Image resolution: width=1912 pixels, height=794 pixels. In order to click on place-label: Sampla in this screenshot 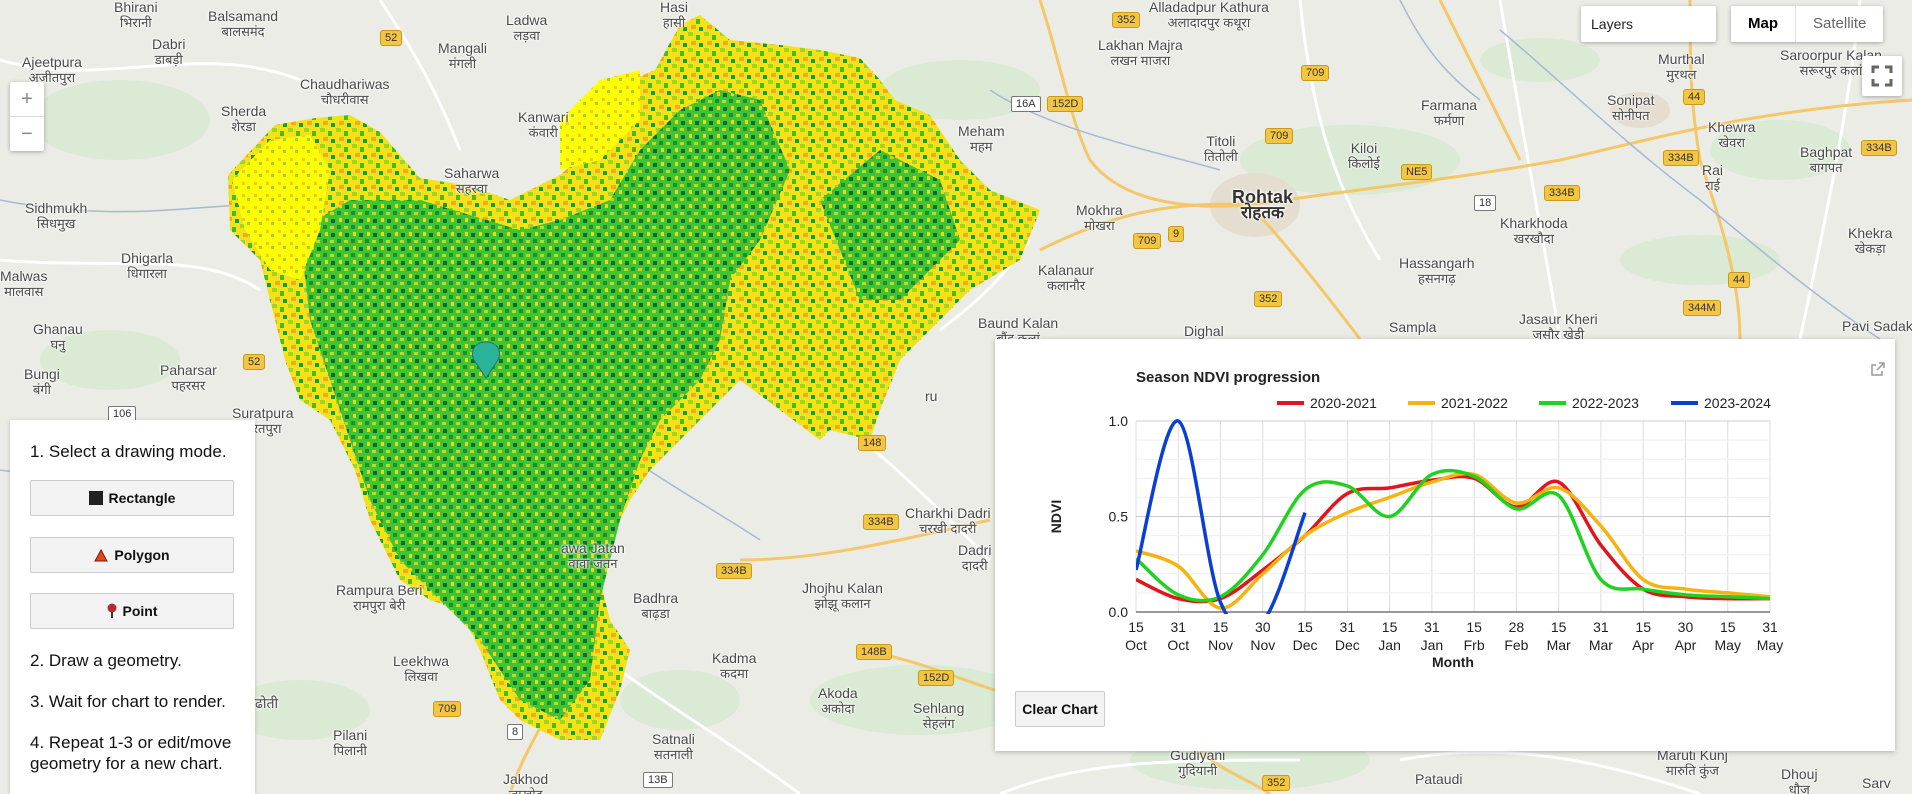, I will do `click(1413, 327)`.